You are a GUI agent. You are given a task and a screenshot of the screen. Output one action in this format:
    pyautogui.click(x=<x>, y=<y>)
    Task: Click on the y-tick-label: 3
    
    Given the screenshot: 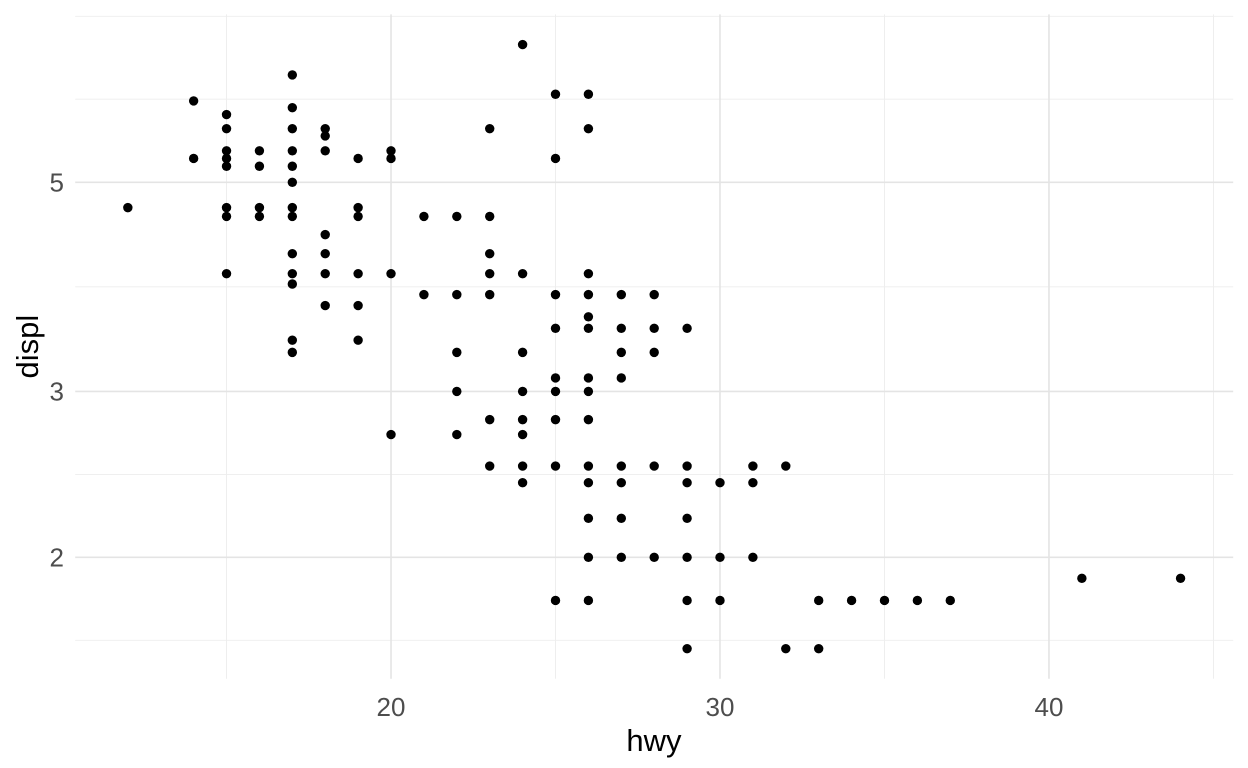 What is the action you would take?
    pyautogui.click(x=57, y=391)
    